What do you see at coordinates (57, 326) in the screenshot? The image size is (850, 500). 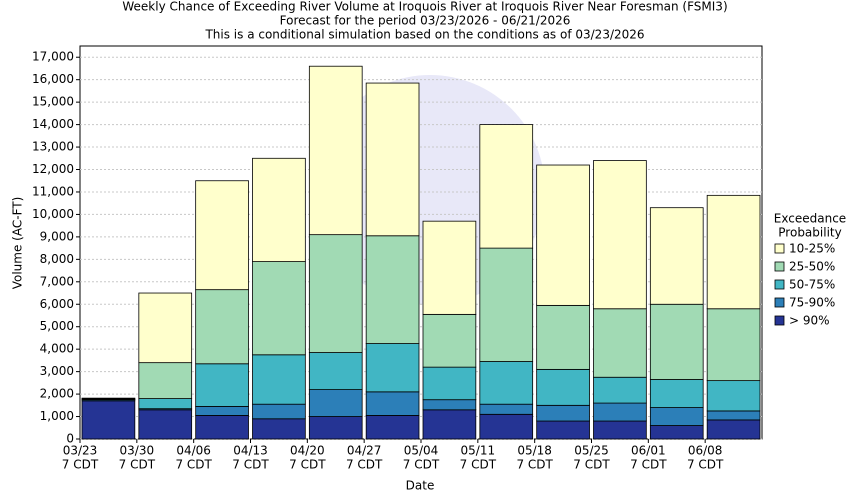 I see `y-tick-label: 5,000` at bounding box center [57, 326].